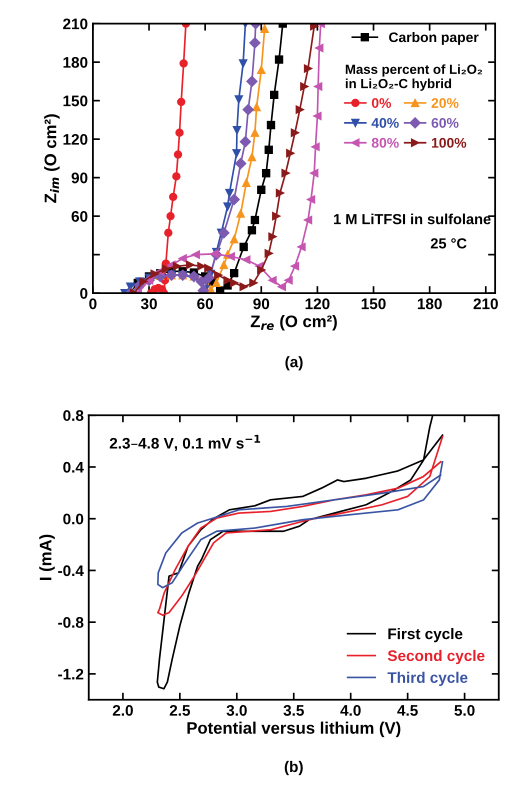 The height and width of the screenshot is (788, 519). What do you see at coordinates (80, 178) in the screenshot?
I see `y-tick-label: 90` at bounding box center [80, 178].